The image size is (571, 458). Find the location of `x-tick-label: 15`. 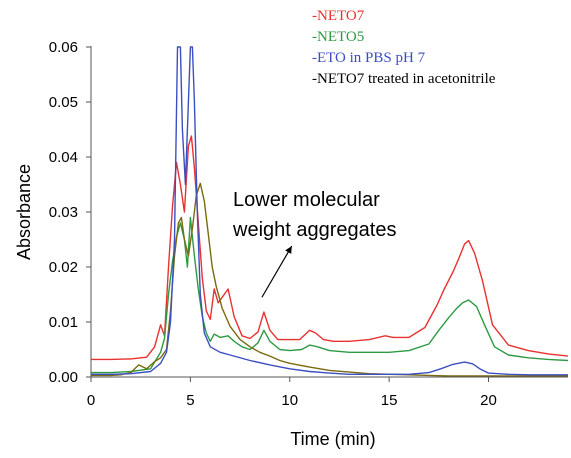

x-tick-label: 15 is located at coordinates (389, 400).